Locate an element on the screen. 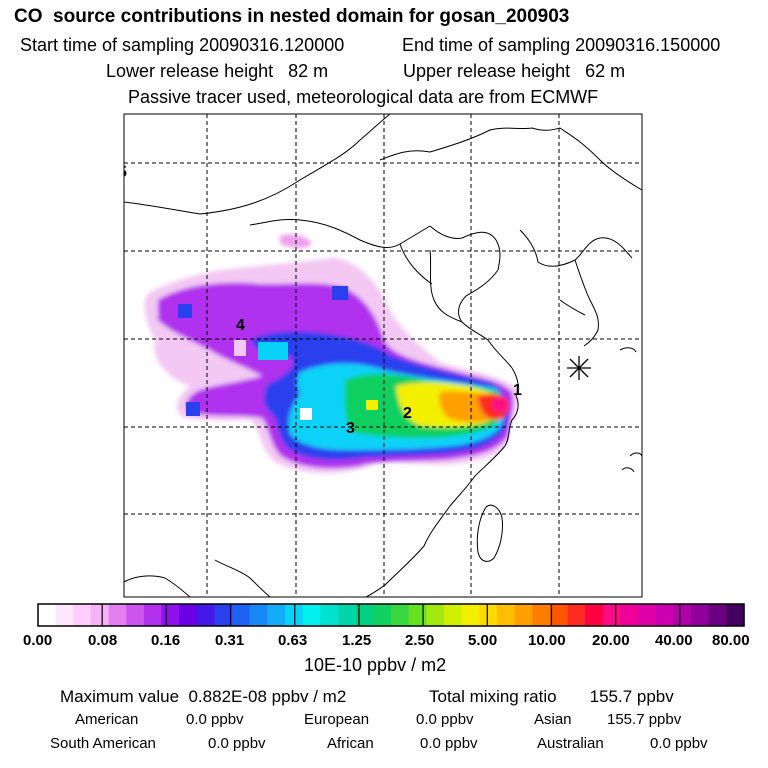 Image resolution: width=768 pixels, height=768 pixels. upper-release-label: Upper release height 62 m is located at coordinates (514, 71).